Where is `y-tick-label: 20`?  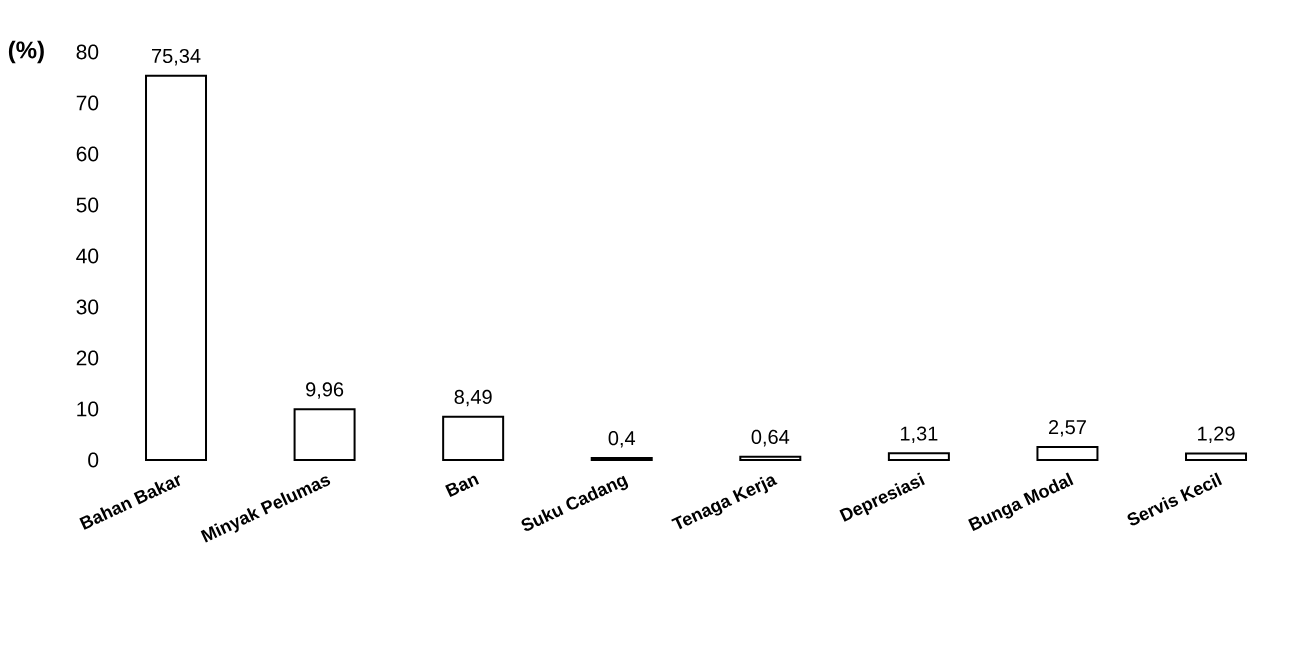
y-tick-label: 20 is located at coordinates (87, 358).